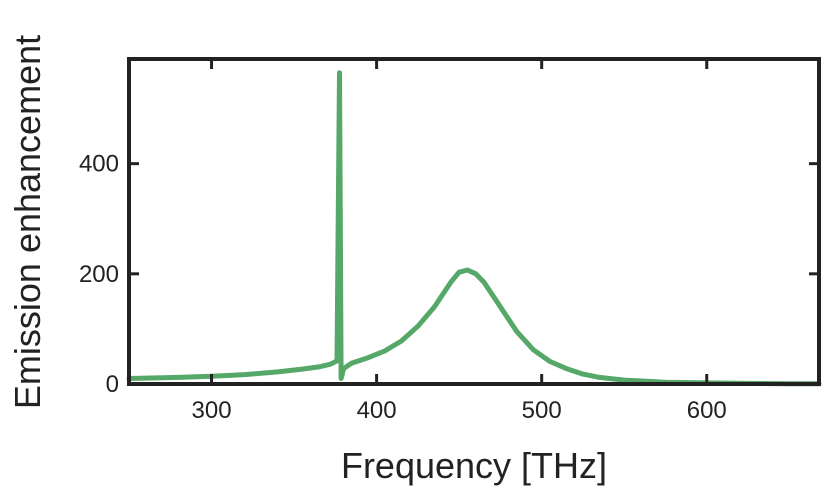 This screenshot has width=832, height=495. Describe the element at coordinates (474, 465) in the screenshot. I see `x-axis-label: Frequency [THz]` at that location.